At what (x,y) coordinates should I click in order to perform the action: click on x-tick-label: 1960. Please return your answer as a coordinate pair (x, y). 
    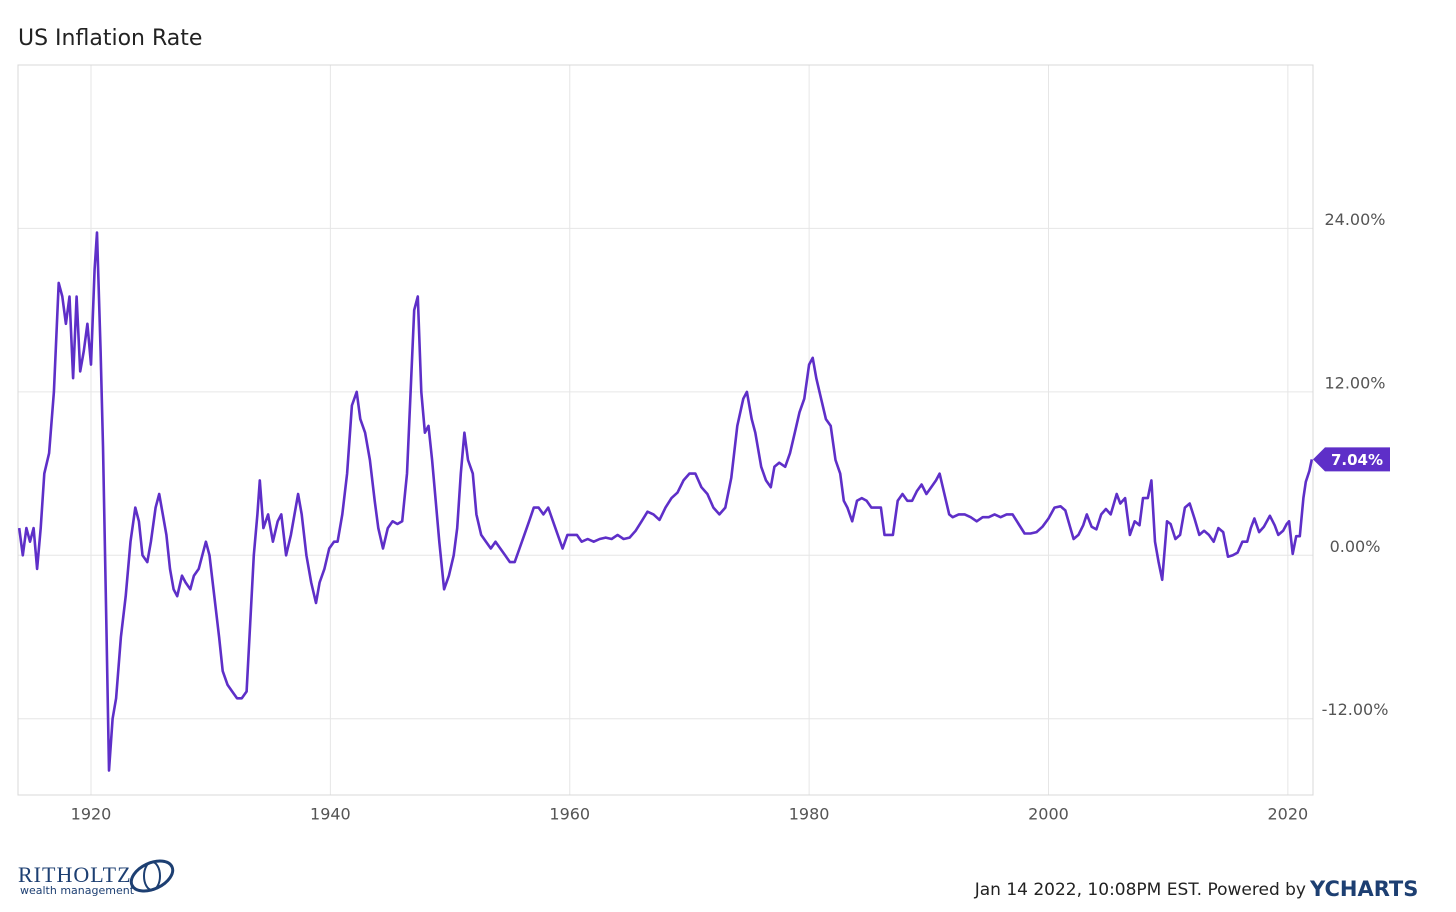
    Looking at the image, I should click on (569, 814).